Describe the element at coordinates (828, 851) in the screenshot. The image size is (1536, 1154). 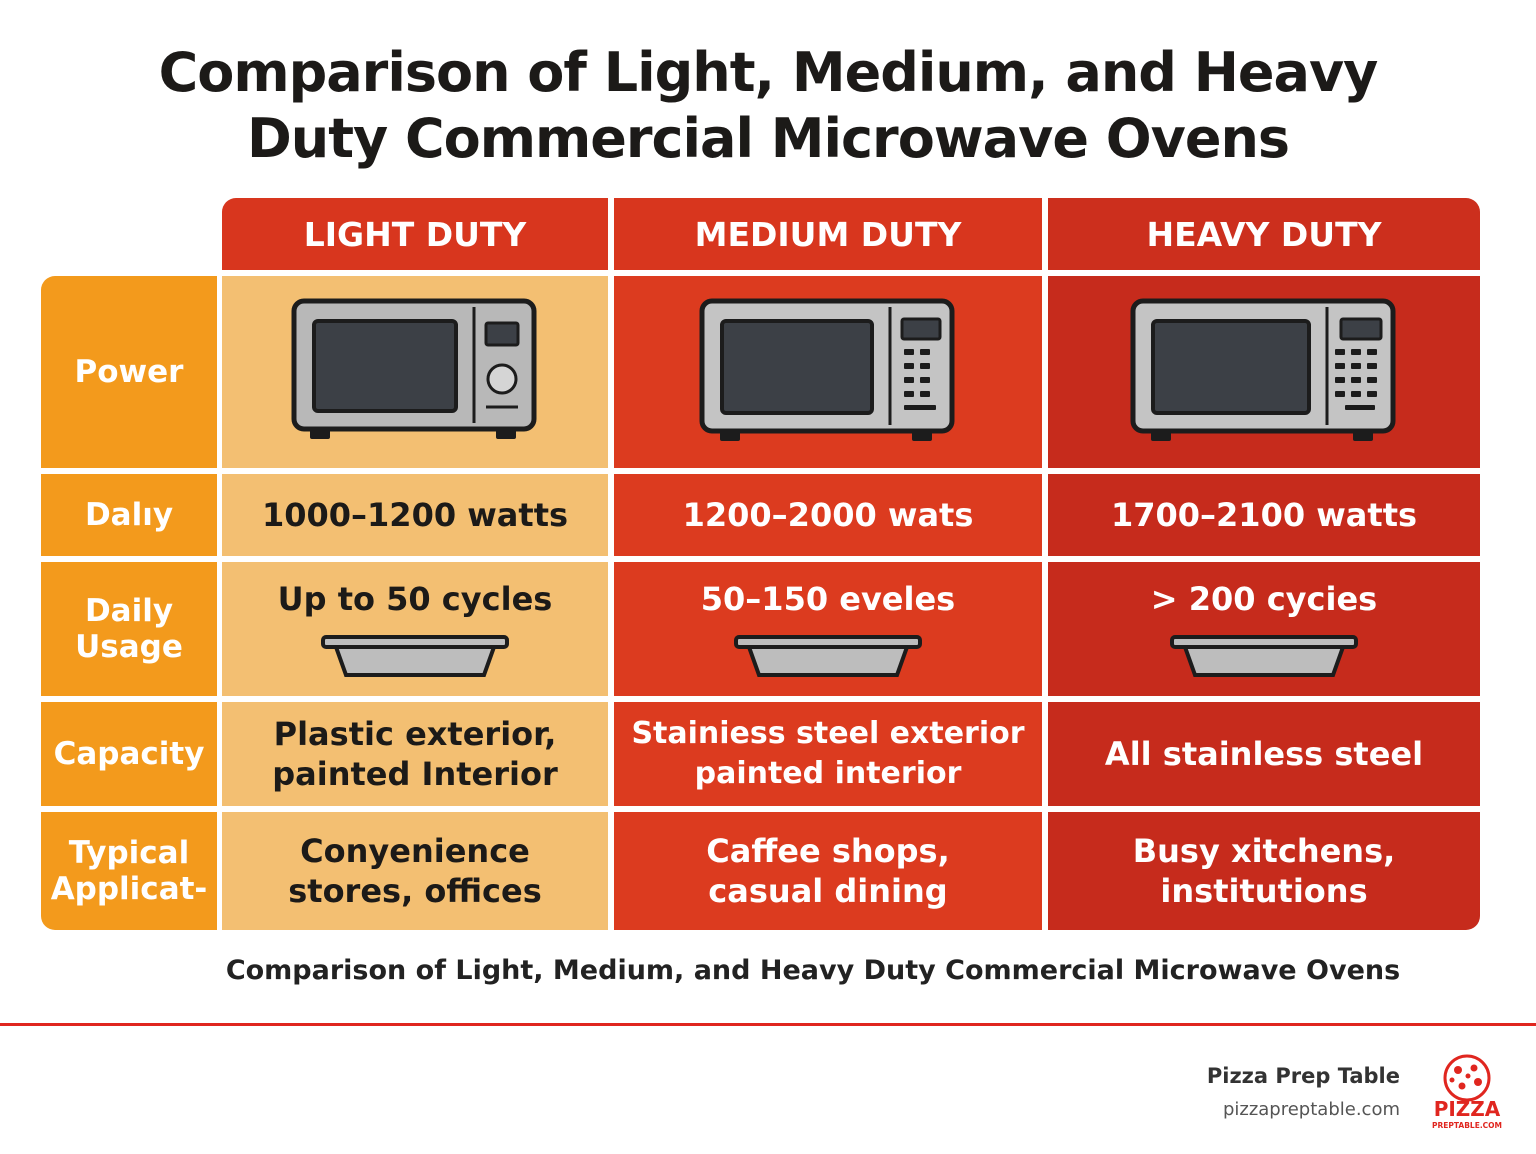
I see `medium-application-line-1: Caffee shops,` at that location.